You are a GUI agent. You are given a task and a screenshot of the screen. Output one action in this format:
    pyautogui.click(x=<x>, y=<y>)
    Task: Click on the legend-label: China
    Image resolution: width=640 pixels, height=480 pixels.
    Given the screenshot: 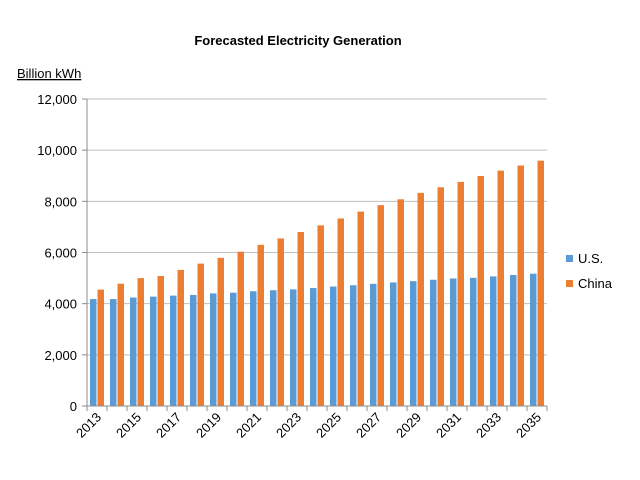 What is the action you would take?
    pyautogui.click(x=595, y=283)
    